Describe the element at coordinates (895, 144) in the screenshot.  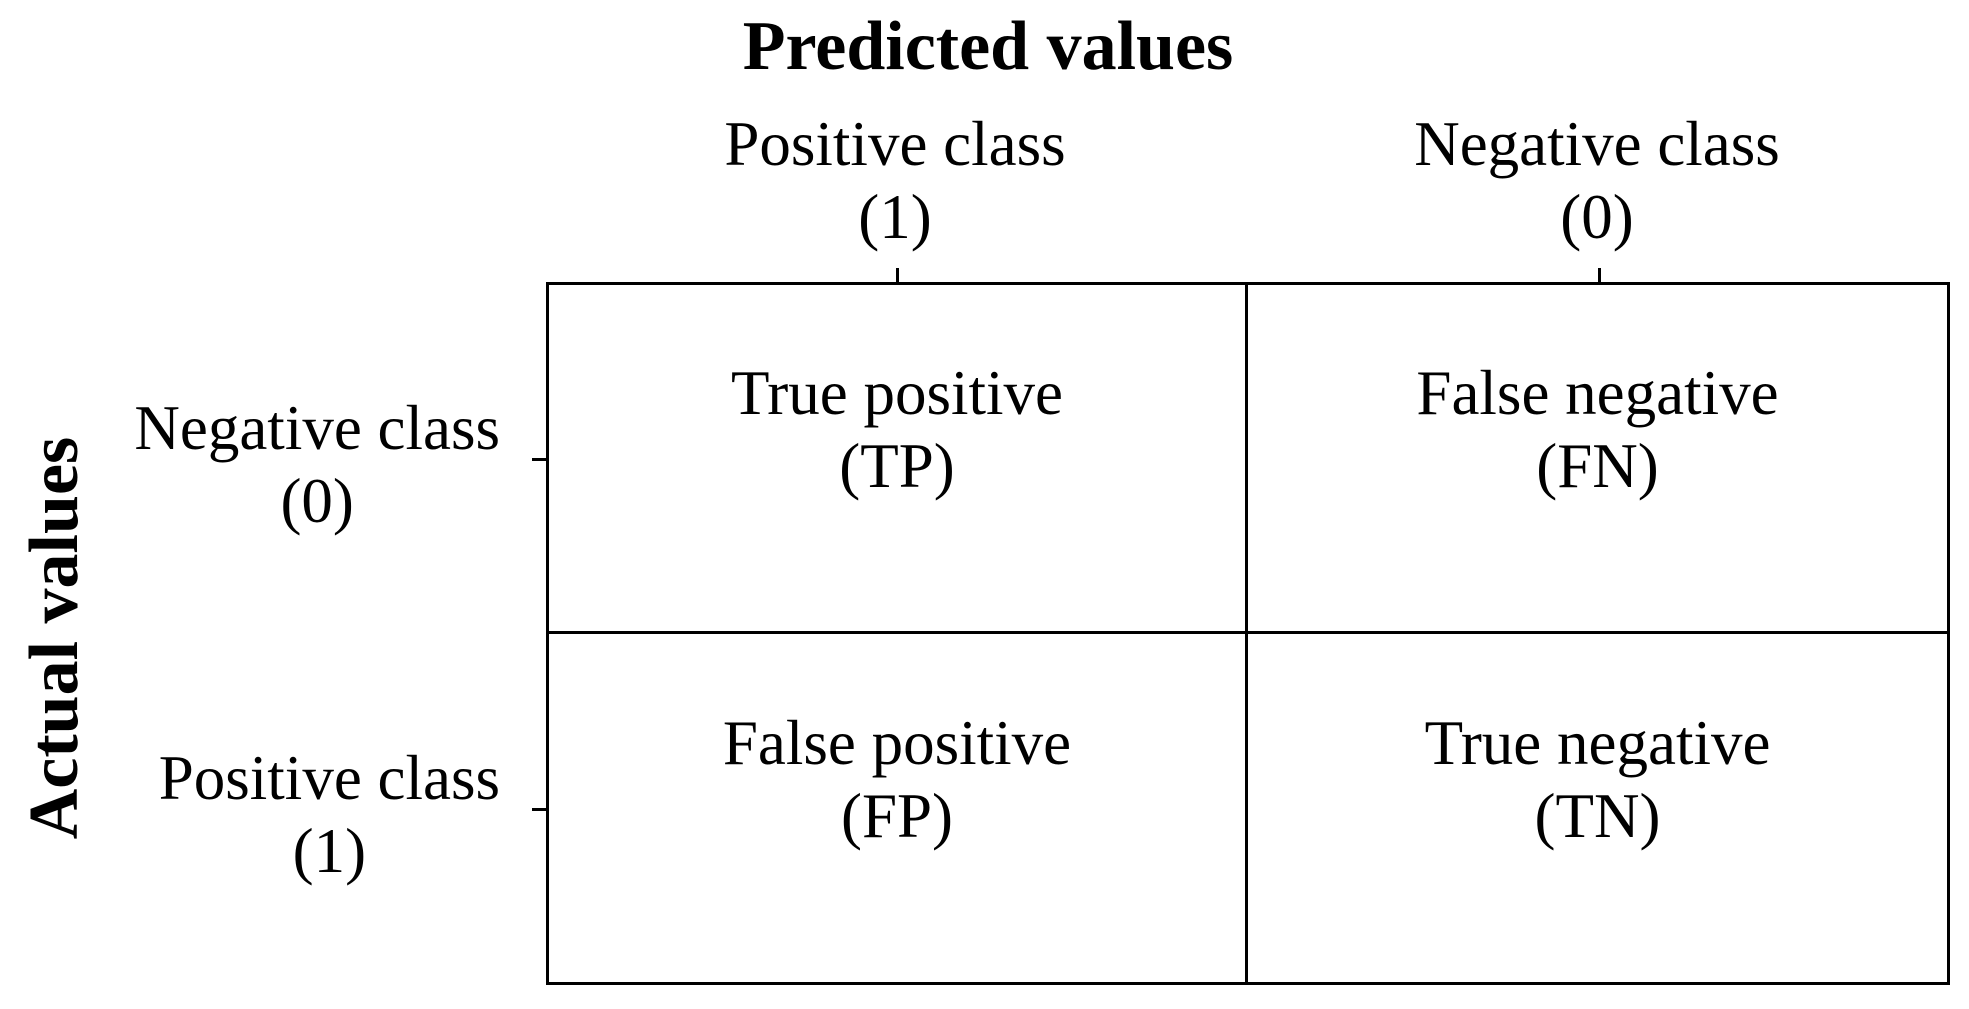
I see `column-label-line1: Positive class` at that location.